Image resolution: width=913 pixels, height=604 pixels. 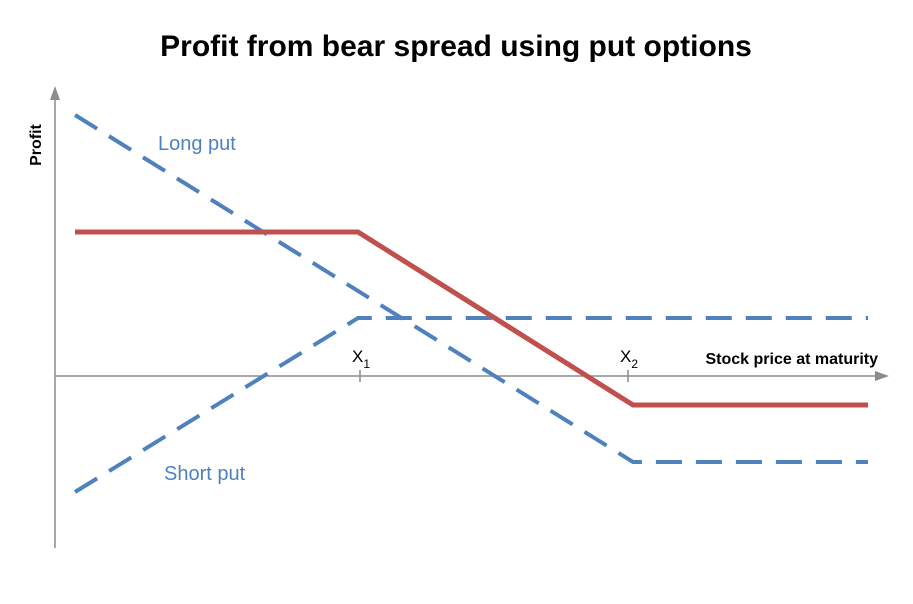 What do you see at coordinates (882, 376) in the screenshot?
I see `x-axis-arrow` at bounding box center [882, 376].